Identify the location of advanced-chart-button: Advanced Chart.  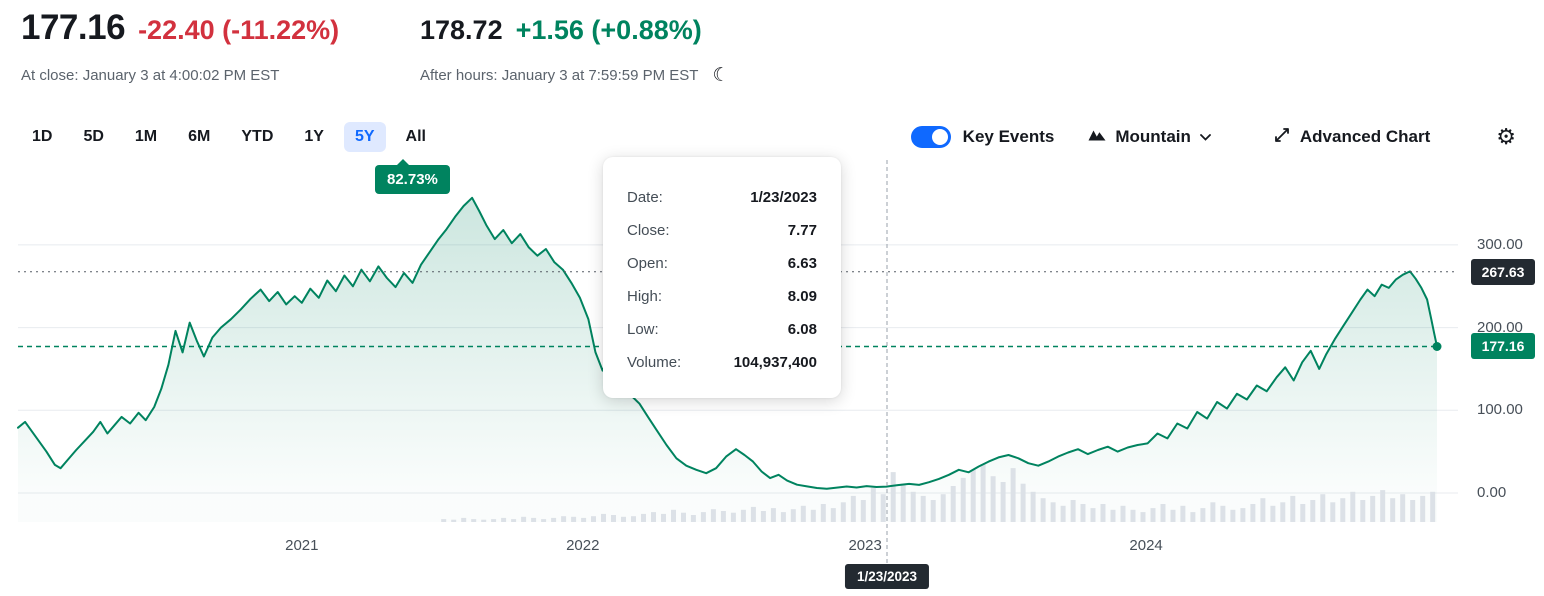
(1351, 137).